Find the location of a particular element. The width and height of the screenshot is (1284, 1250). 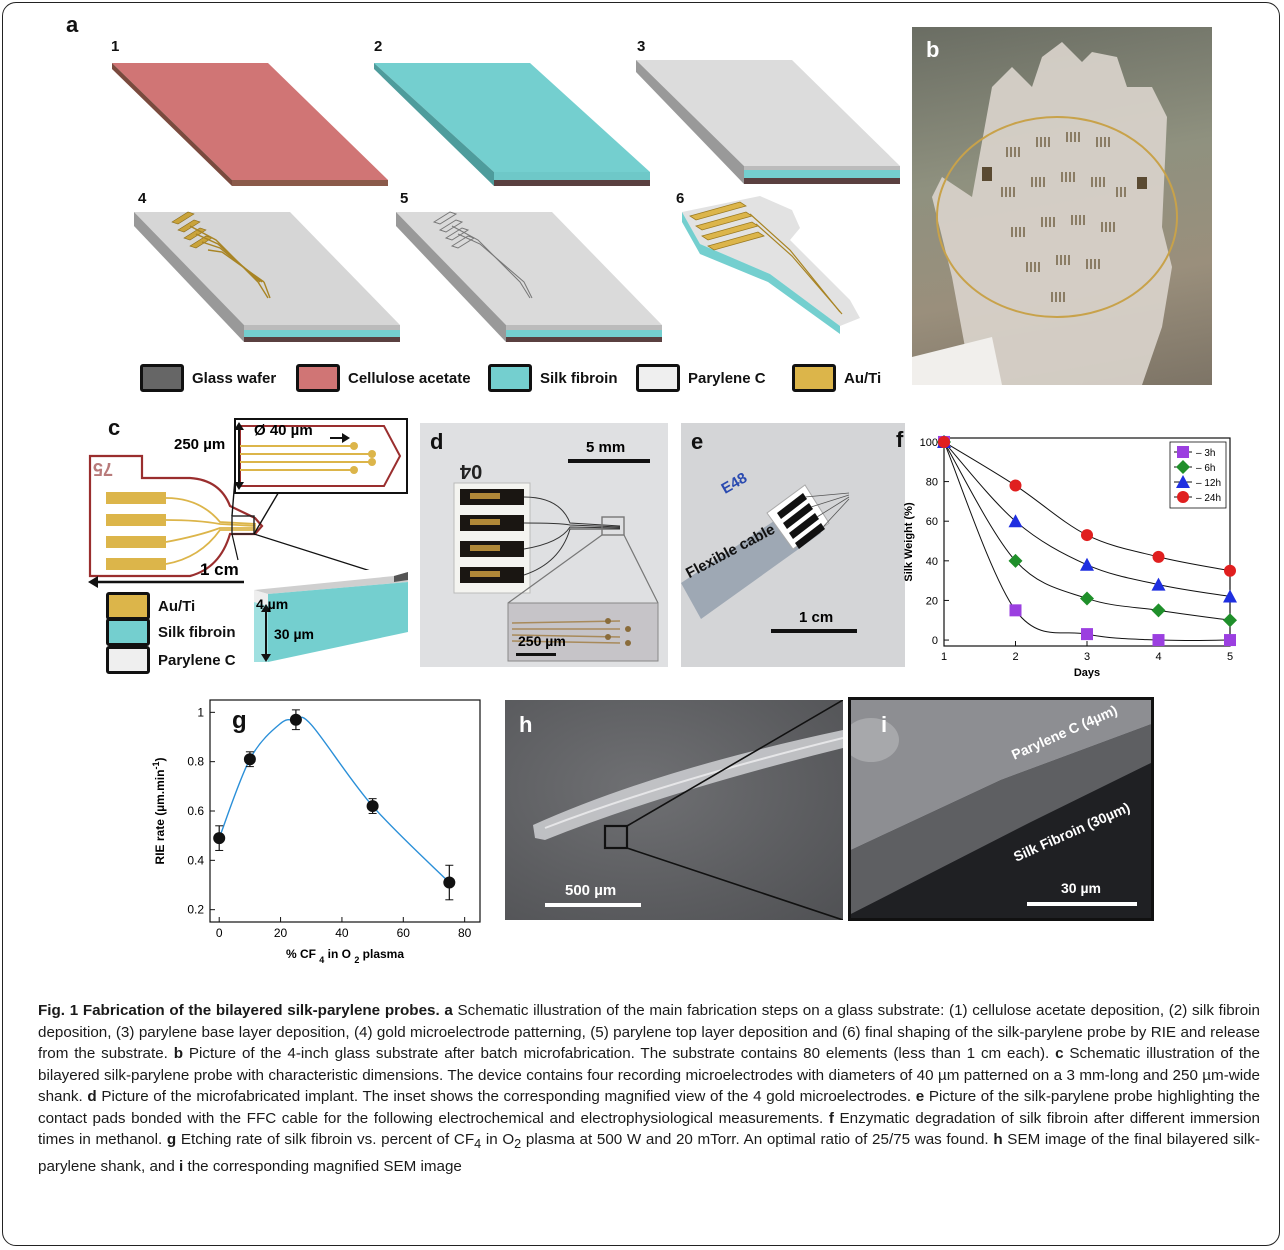

legend-label-12h: – 12h is located at coordinates (1208, 483).